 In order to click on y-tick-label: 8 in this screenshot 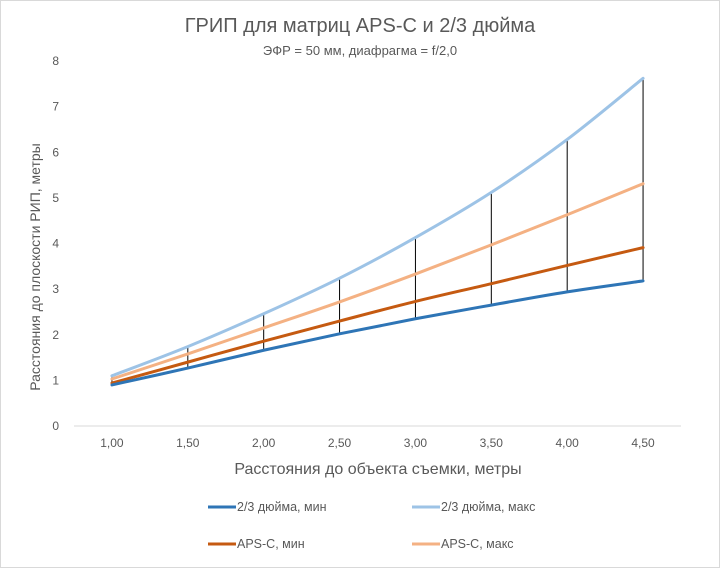, I will do `click(55, 61)`.